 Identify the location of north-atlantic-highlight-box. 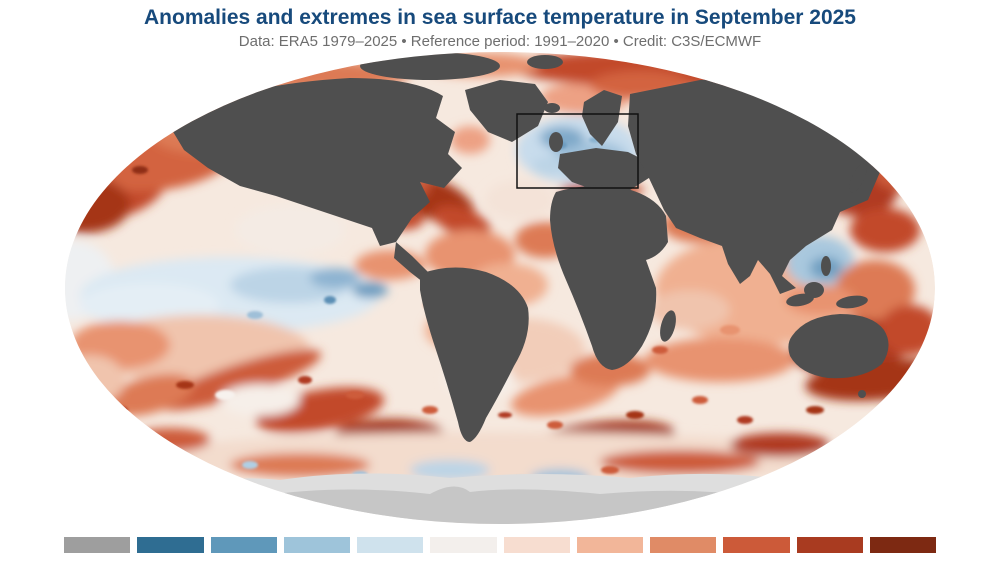
(577, 151).